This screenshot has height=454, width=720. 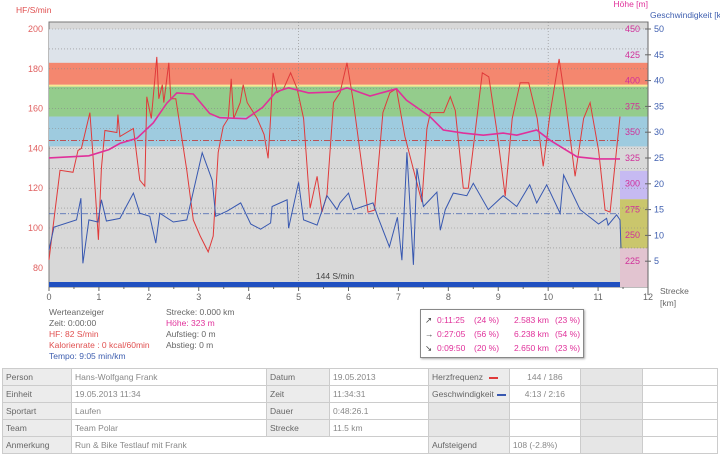 I want to click on arrow-up-right-icon: ↗, so click(x=429, y=320).